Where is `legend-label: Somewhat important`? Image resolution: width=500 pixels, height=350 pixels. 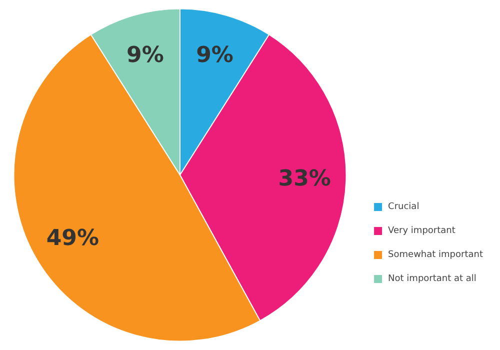
legend-label: Somewhat important is located at coordinates (436, 255).